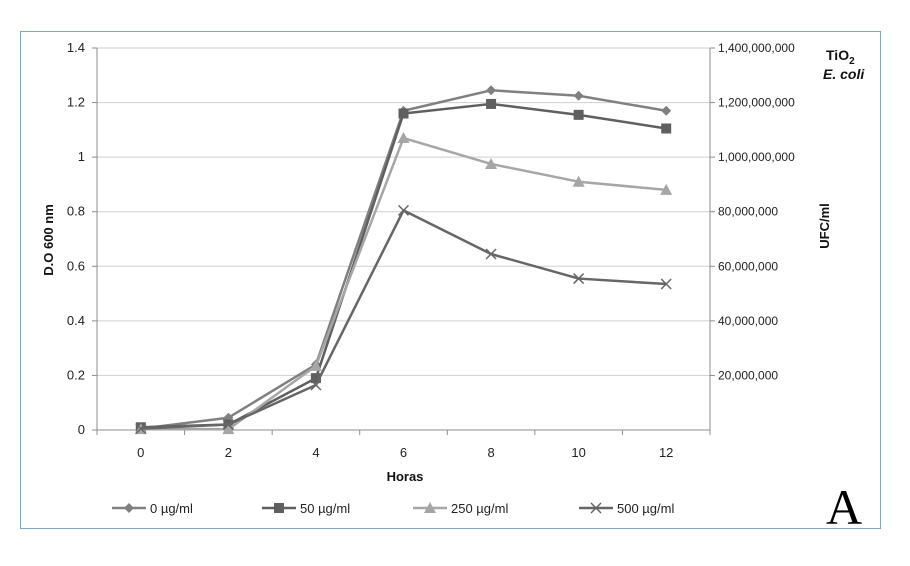  I want to click on x-tick-label: 12, so click(666, 452).